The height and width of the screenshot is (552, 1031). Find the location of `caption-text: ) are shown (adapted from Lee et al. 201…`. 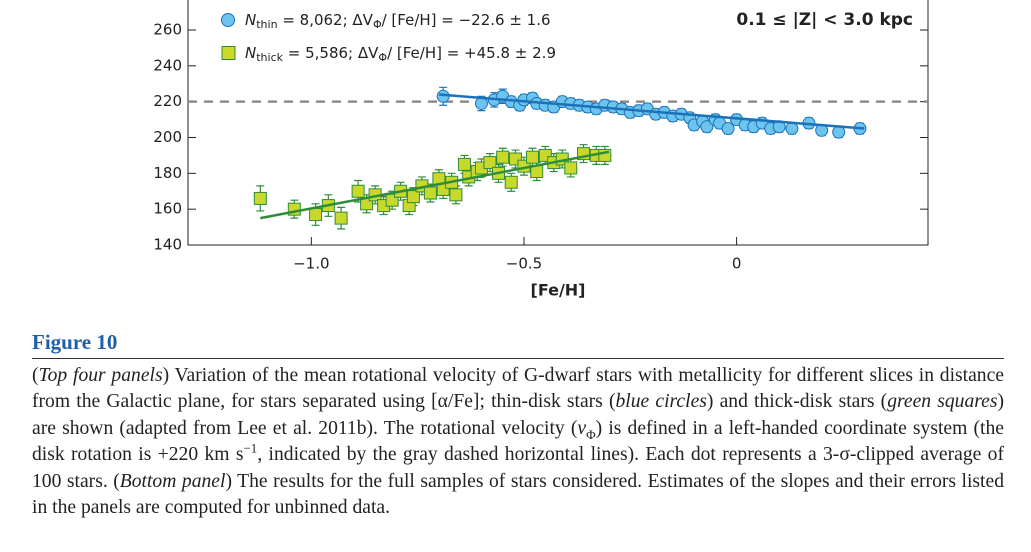

caption-text: ) are shown (adapted from Lee et al. 201… is located at coordinates (518, 415).